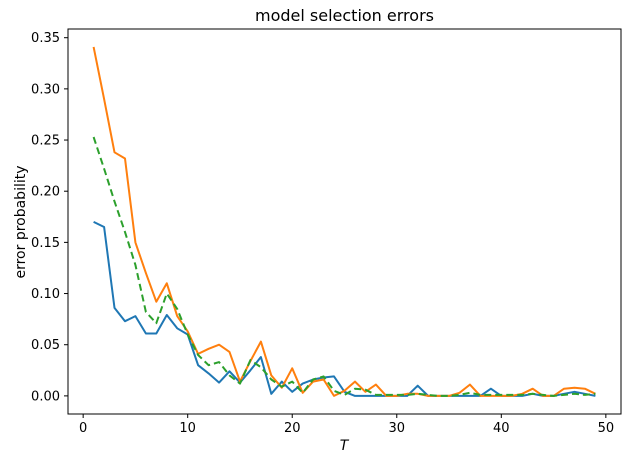 The height and width of the screenshot is (470, 630). Describe the element at coordinates (45, 396) in the screenshot. I see `y-tick-label: 0.00` at that location.